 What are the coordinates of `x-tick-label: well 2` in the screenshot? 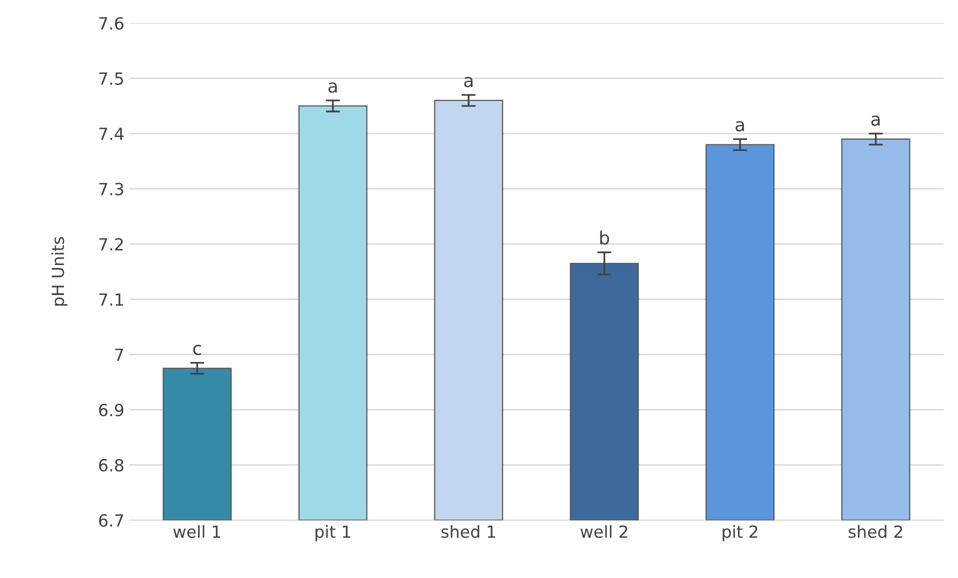 It's located at (604, 531).